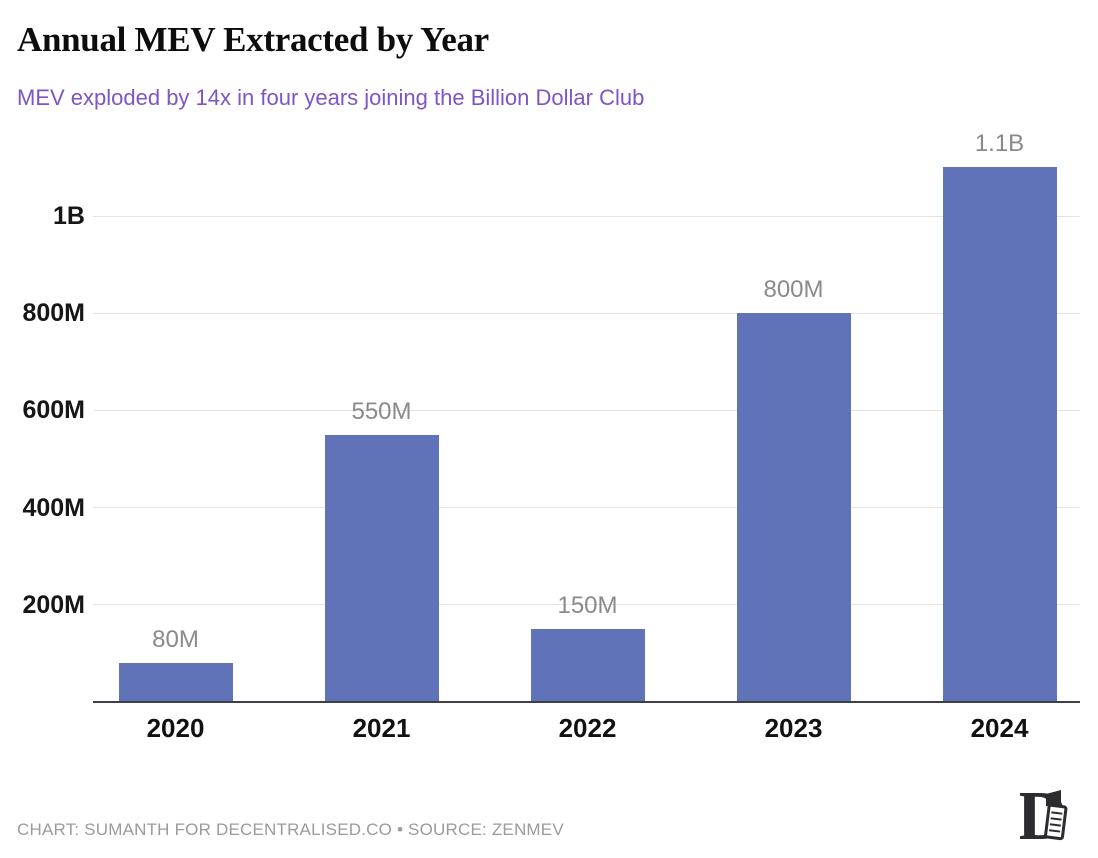  I want to click on y-axis-tick-600M: 600M, so click(53, 410).